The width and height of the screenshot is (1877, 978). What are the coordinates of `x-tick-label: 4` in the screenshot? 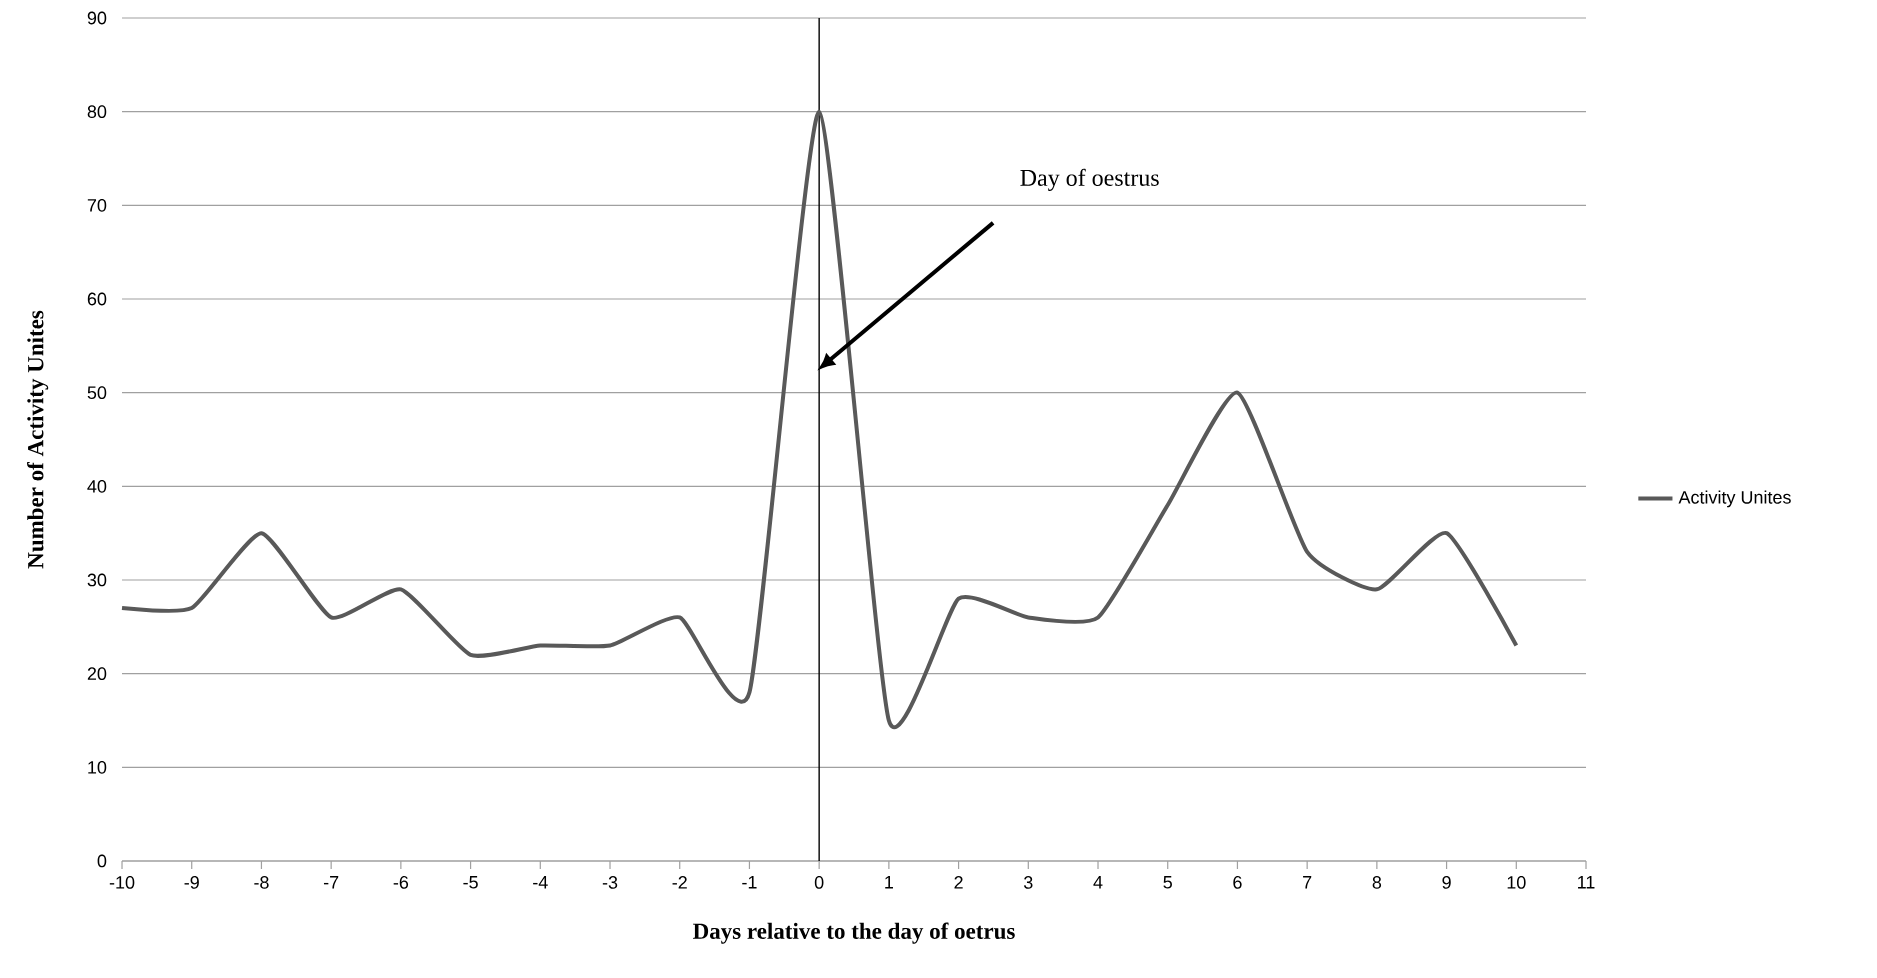 It's located at (1098, 882).